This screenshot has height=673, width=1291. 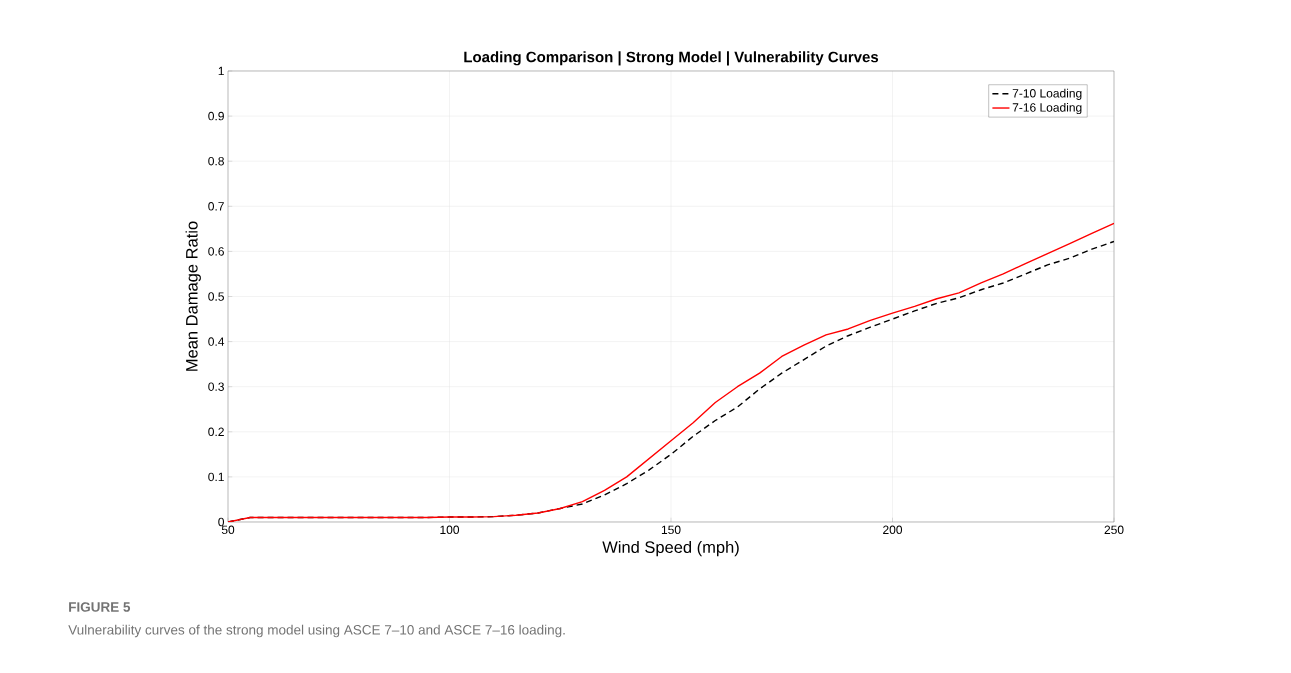 I want to click on x-tick-label: 200, so click(x=893, y=530).